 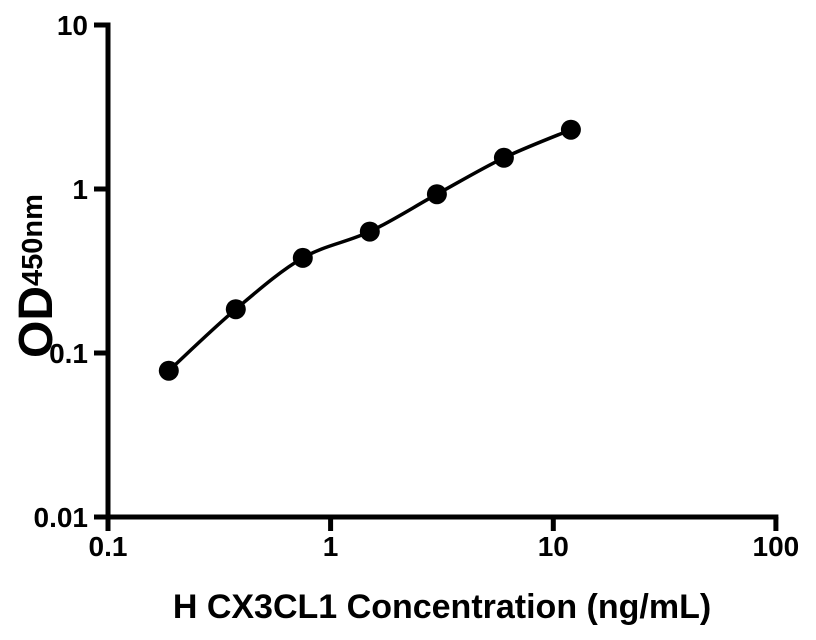 I want to click on y-axis-title-main: OD, so click(x=36, y=322).